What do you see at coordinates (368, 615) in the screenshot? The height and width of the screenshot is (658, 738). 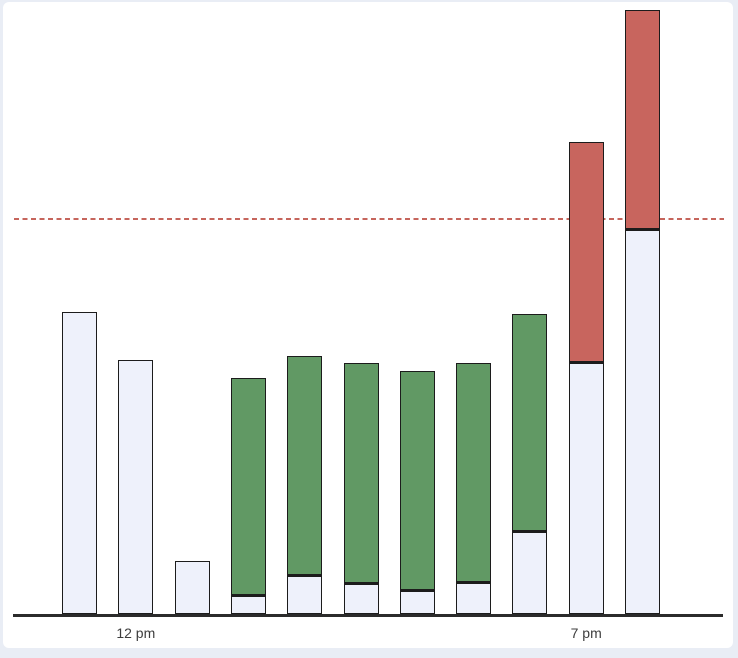 I see `x-axis-line` at bounding box center [368, 615].